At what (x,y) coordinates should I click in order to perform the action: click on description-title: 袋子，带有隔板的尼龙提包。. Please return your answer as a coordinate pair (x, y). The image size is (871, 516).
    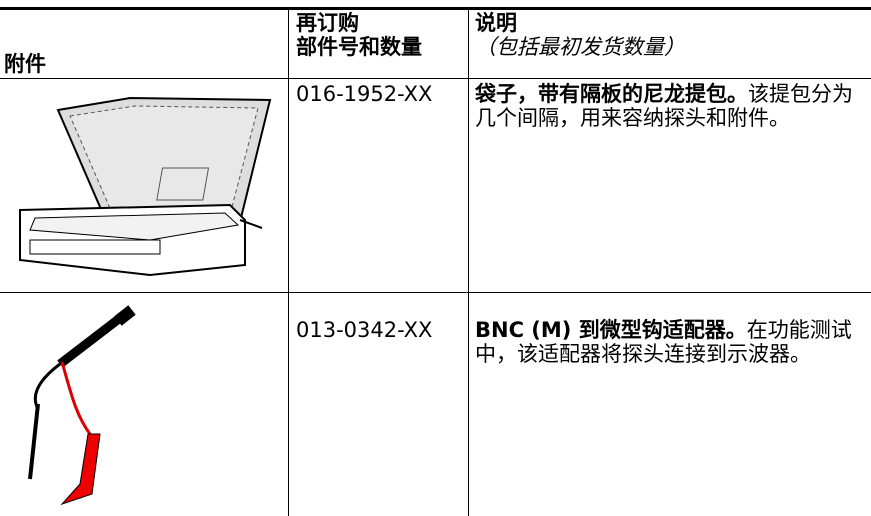
    Looking at the image, I should click on (611, 94).